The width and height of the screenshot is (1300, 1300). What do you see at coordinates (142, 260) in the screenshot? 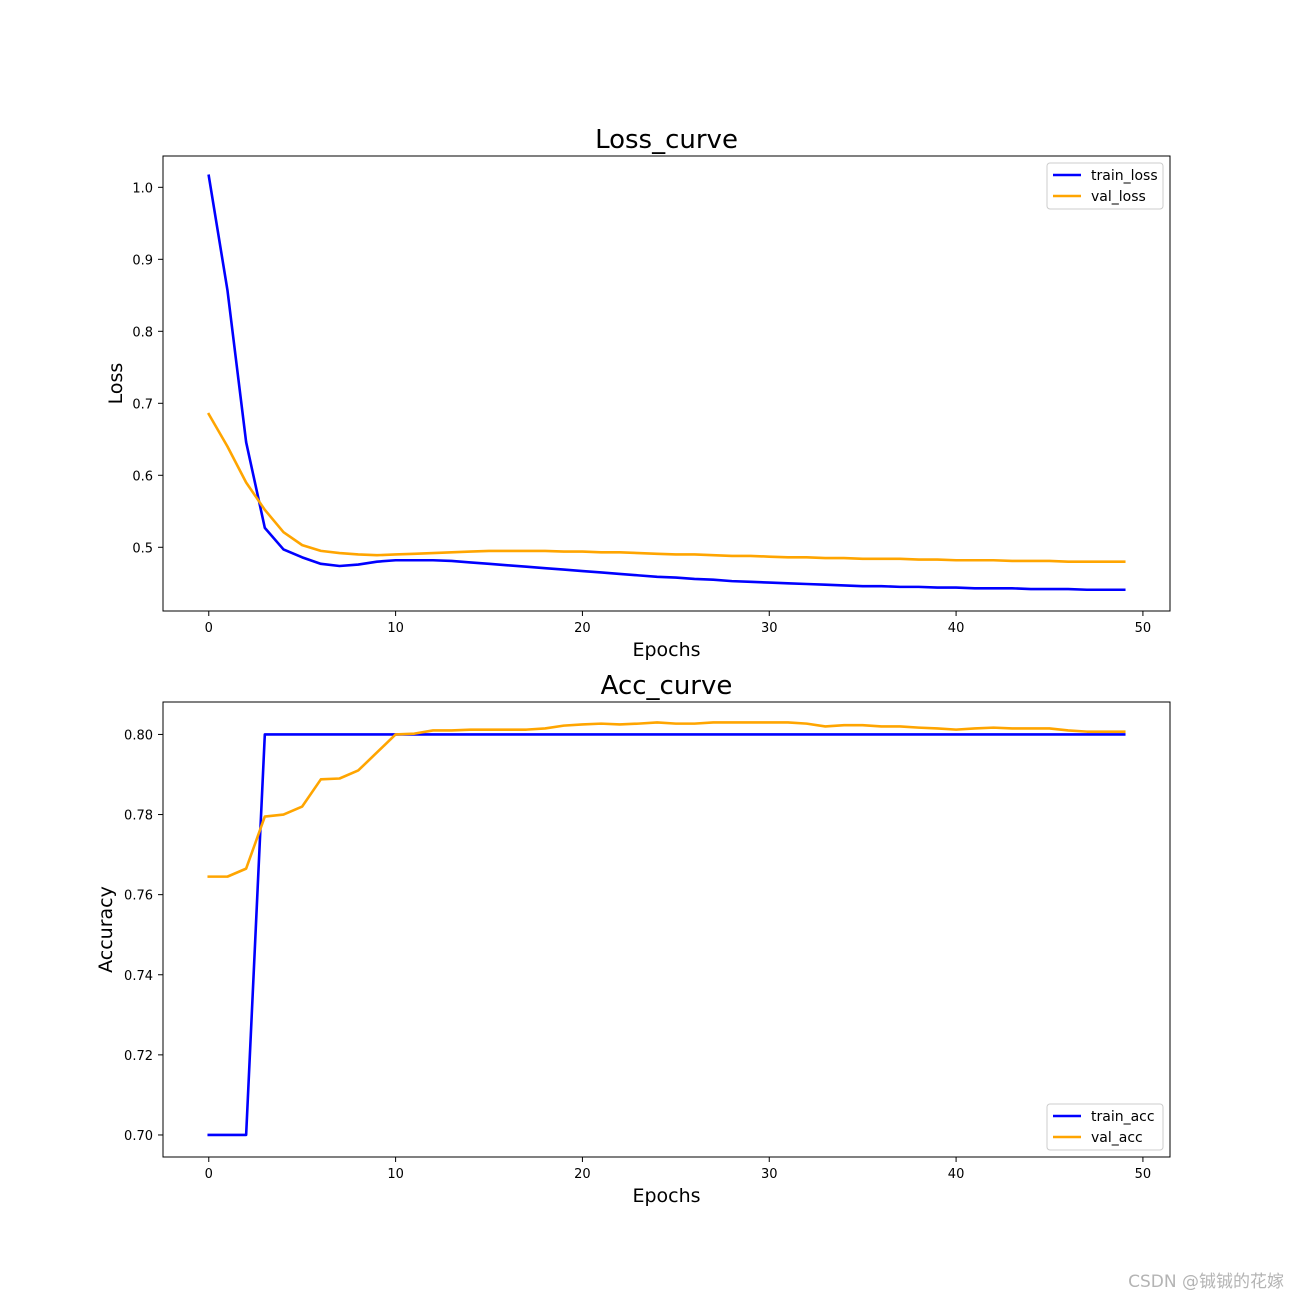
I see `y-tick-label: 0.9` at bounding box center [142, 260].